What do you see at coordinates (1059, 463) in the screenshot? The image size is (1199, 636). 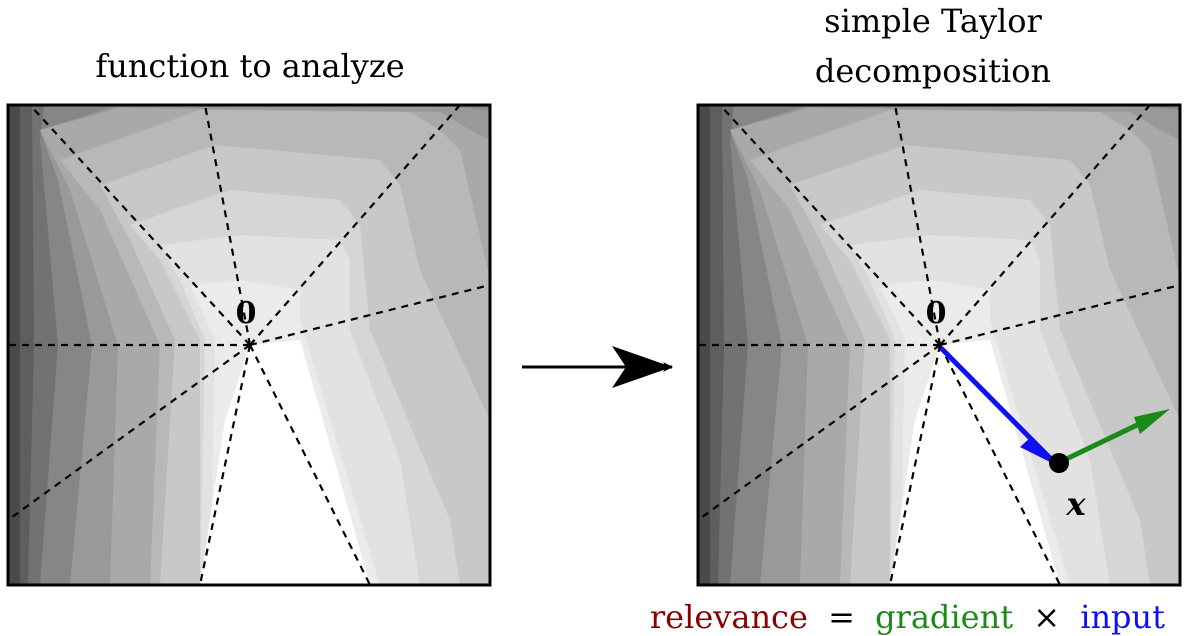 I see `input-point` at bounding box center [1059, 463].